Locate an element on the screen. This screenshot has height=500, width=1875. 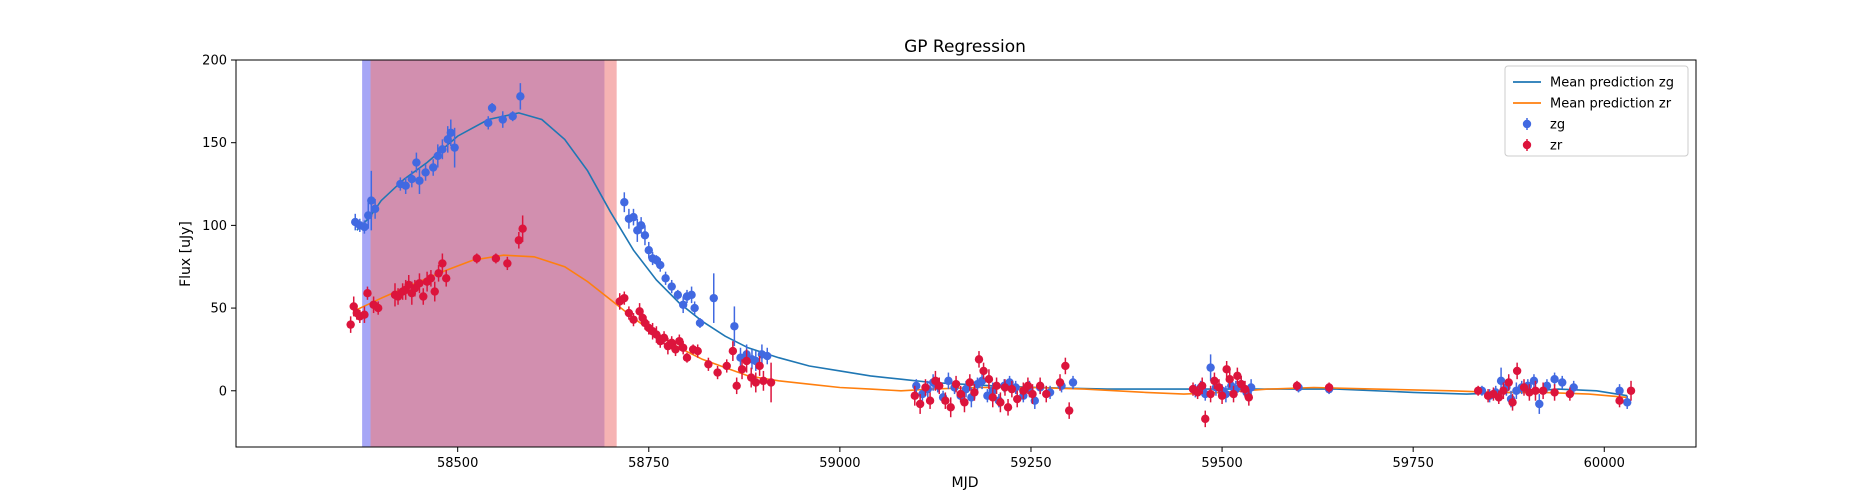
x-tick-label: 58750 is located at coordinates (648, 463).